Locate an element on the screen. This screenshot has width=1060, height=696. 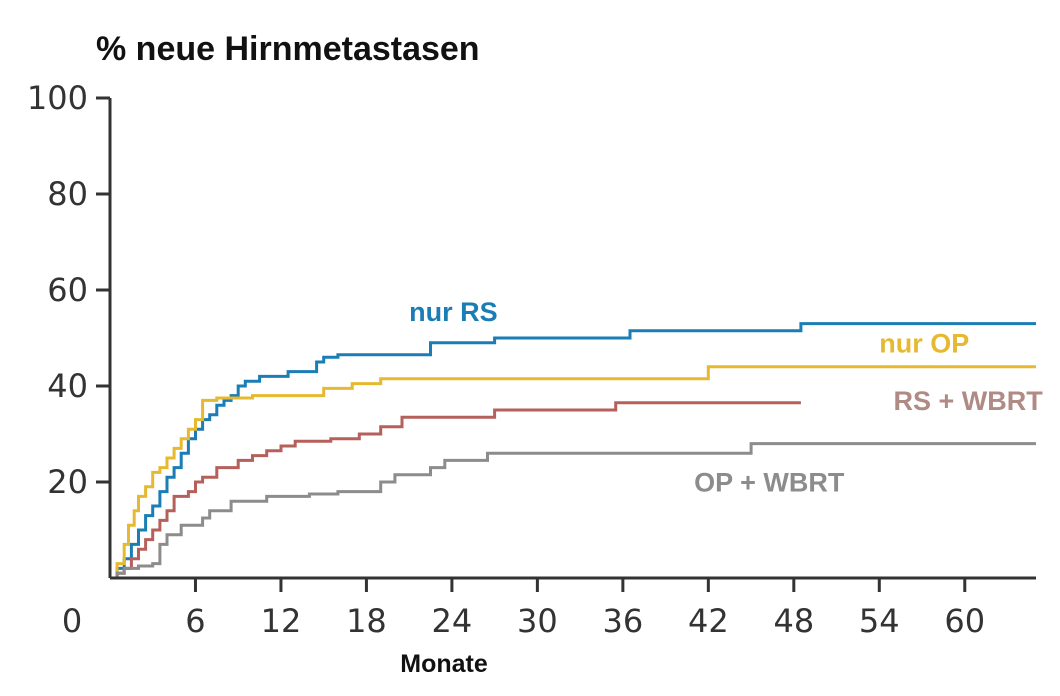
series-label-nur-op: nur OP is located at coordinates (924, 343).